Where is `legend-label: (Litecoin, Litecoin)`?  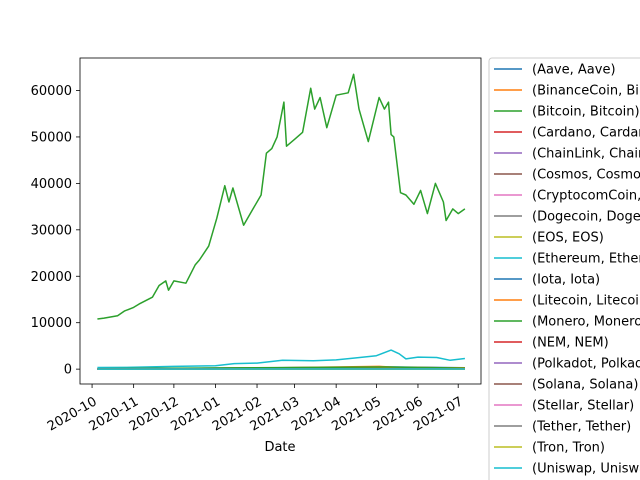 legend-label: (Litecoin, Litecoin) is located at coordinates (586, 301).